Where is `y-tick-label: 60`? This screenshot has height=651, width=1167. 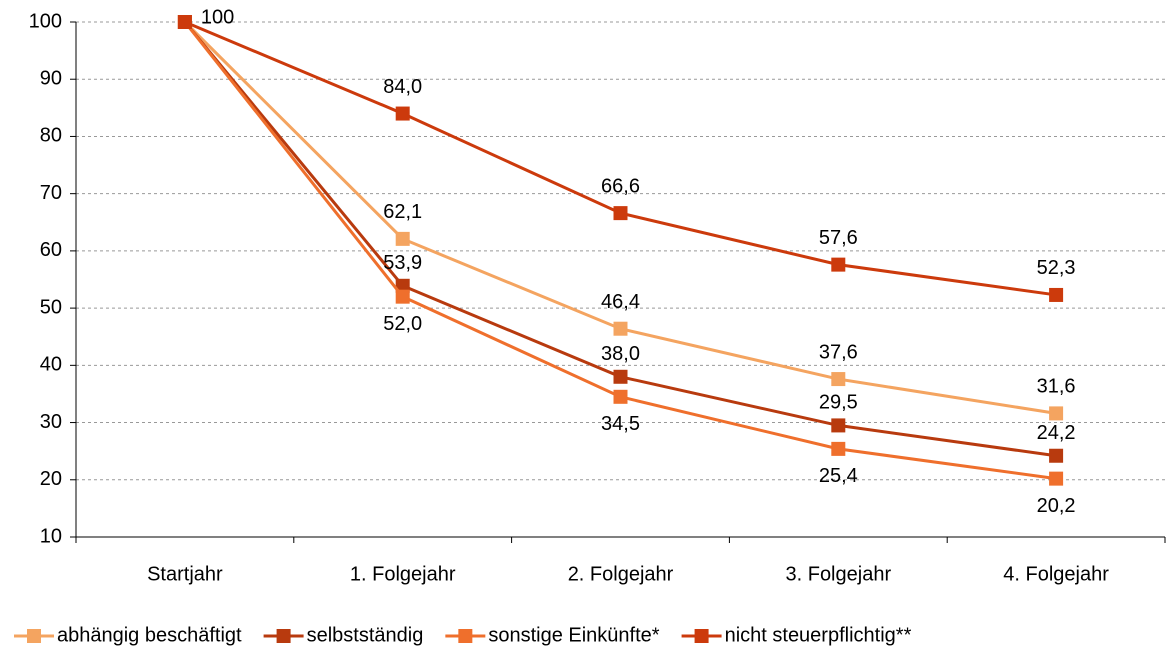 y-tick-label: 60 is located at coordinates (51, 250).